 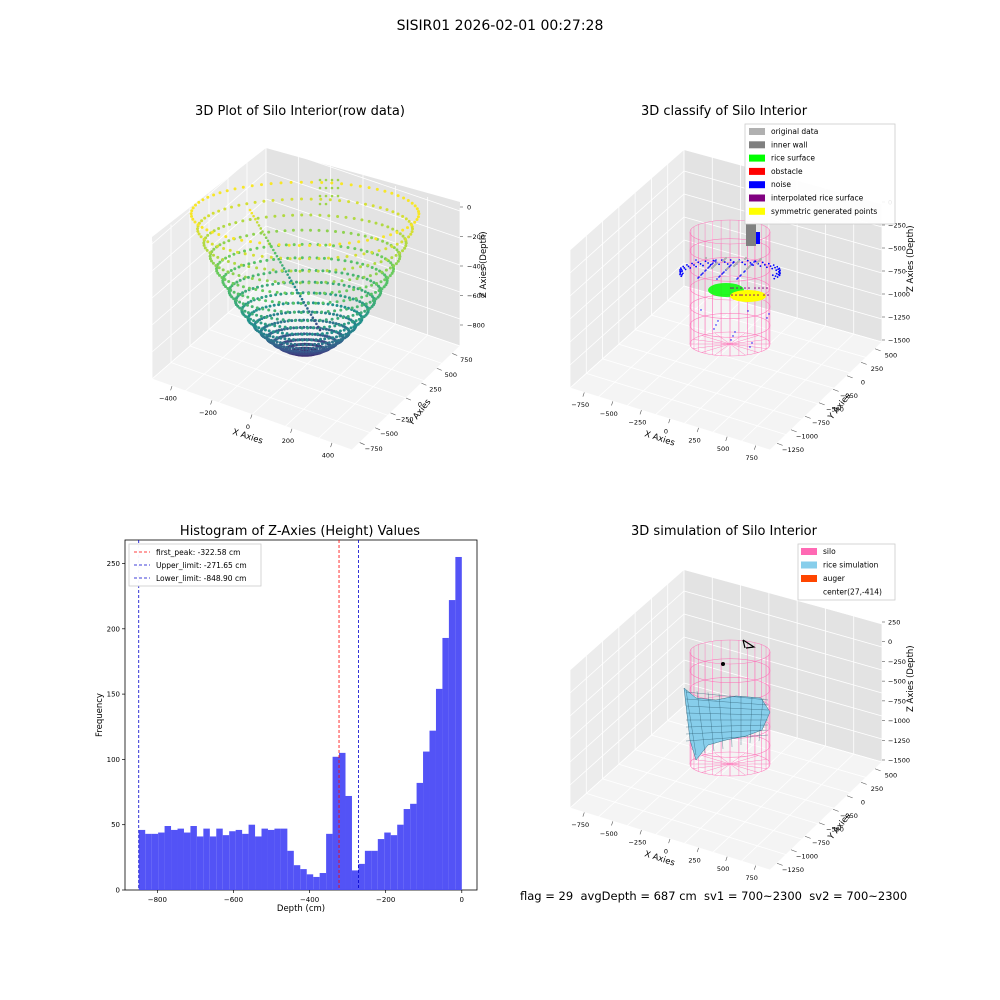 What do you see at coordinates (821, 423) in the screenshot?
I see `y-tick-label: −750` at bounding box center [821, 423].